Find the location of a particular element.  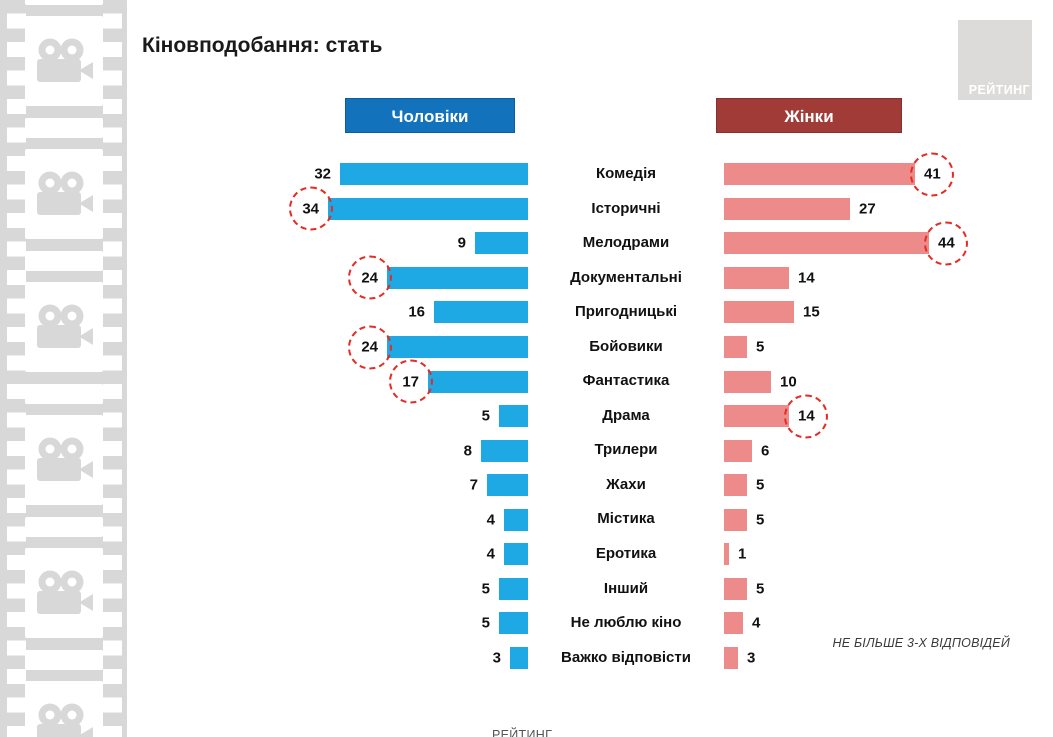

chart-row: 3 Важко відповісти 3 is located at coordinates (640, 658).